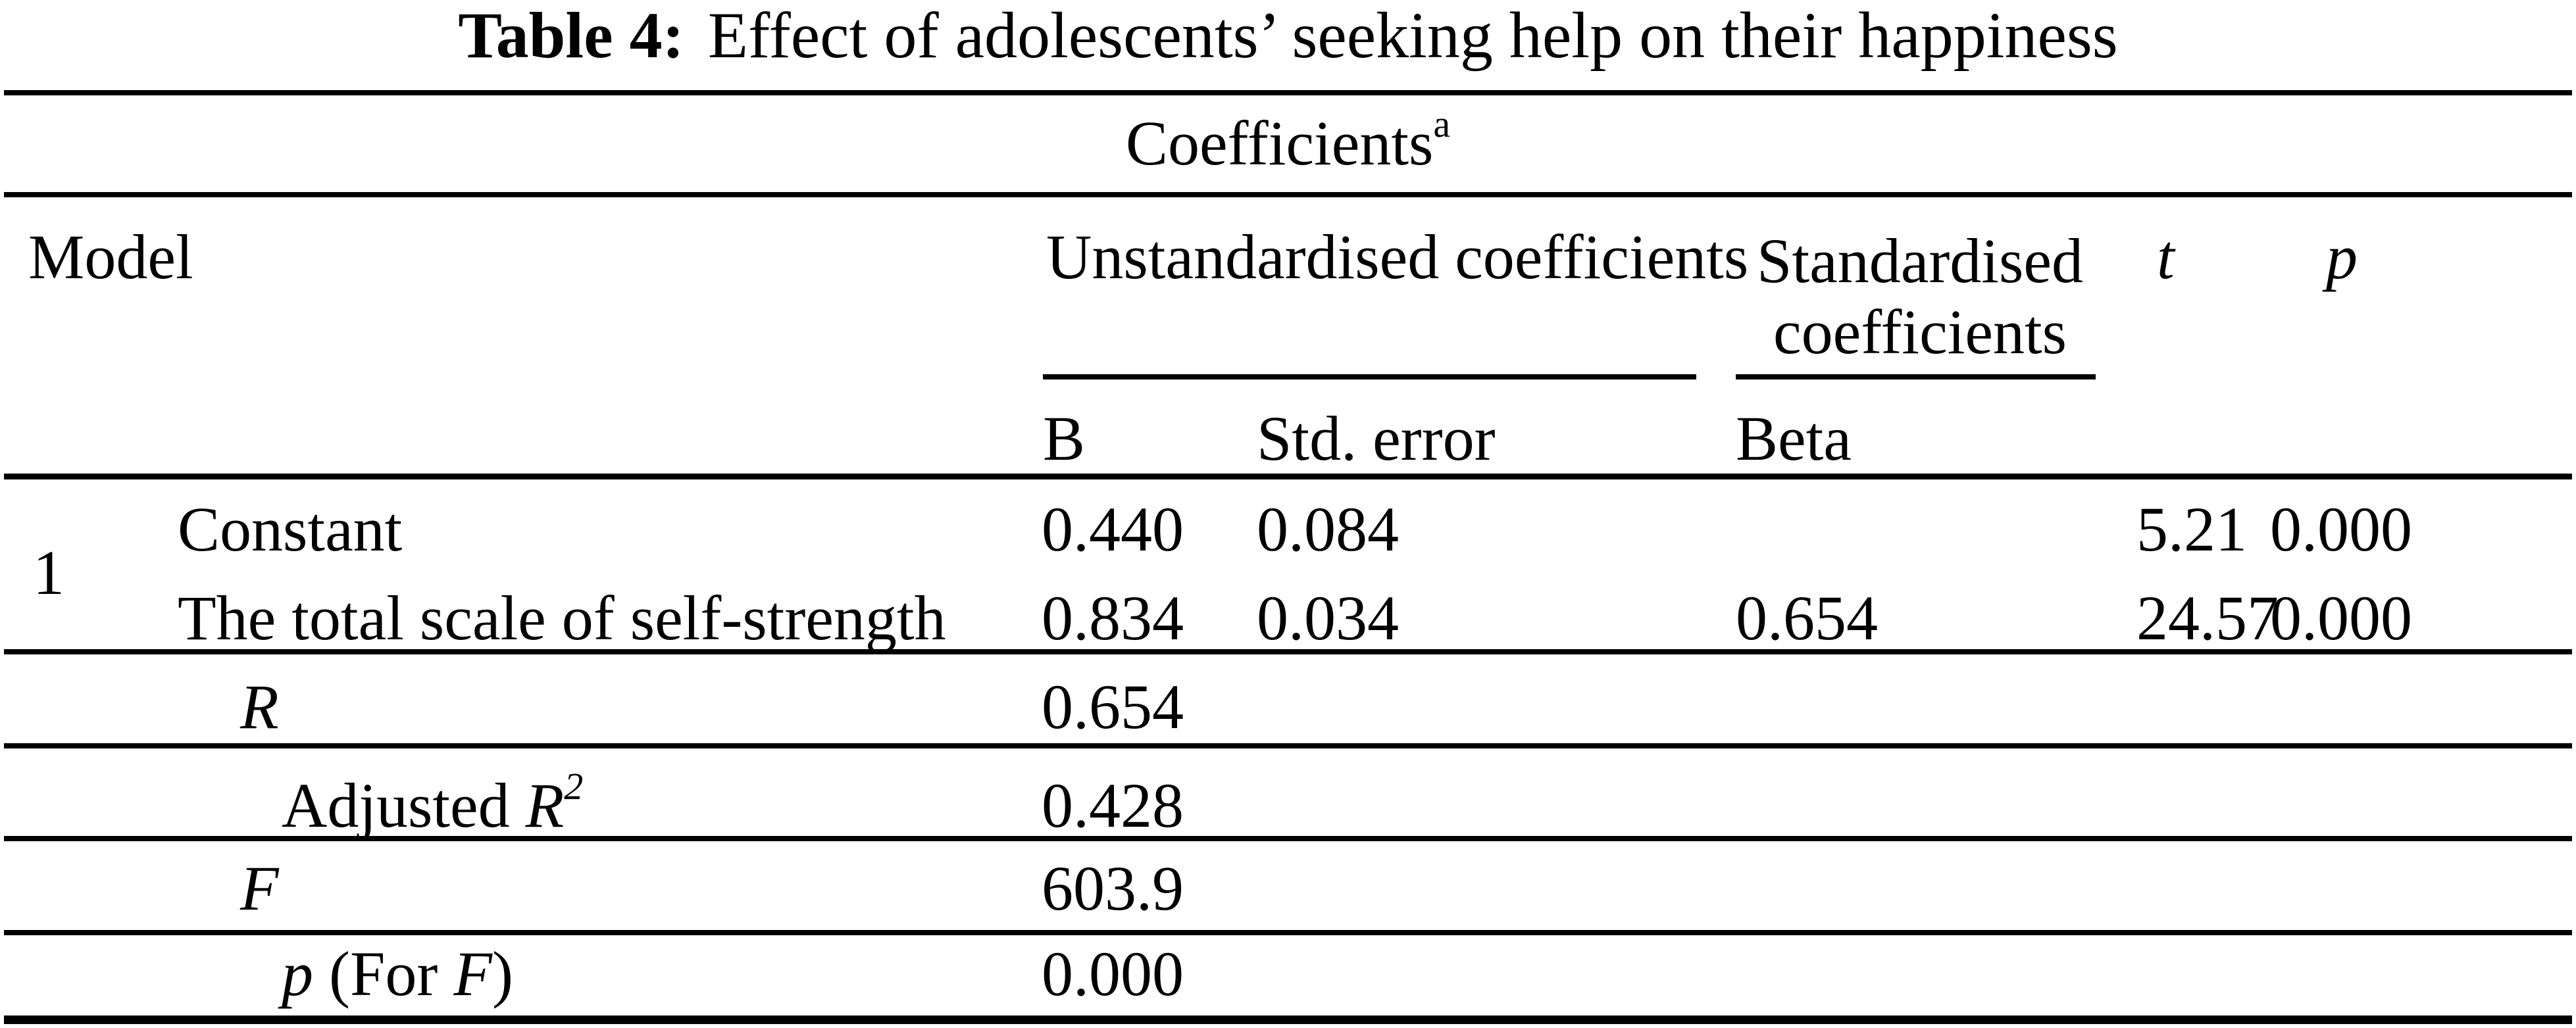 The width and height of the screenshot is (2576, 1028). Describe the element at coordinates (1920, 332) in the screenshot. I see `header-standardised-line2: coefficients` at that location.